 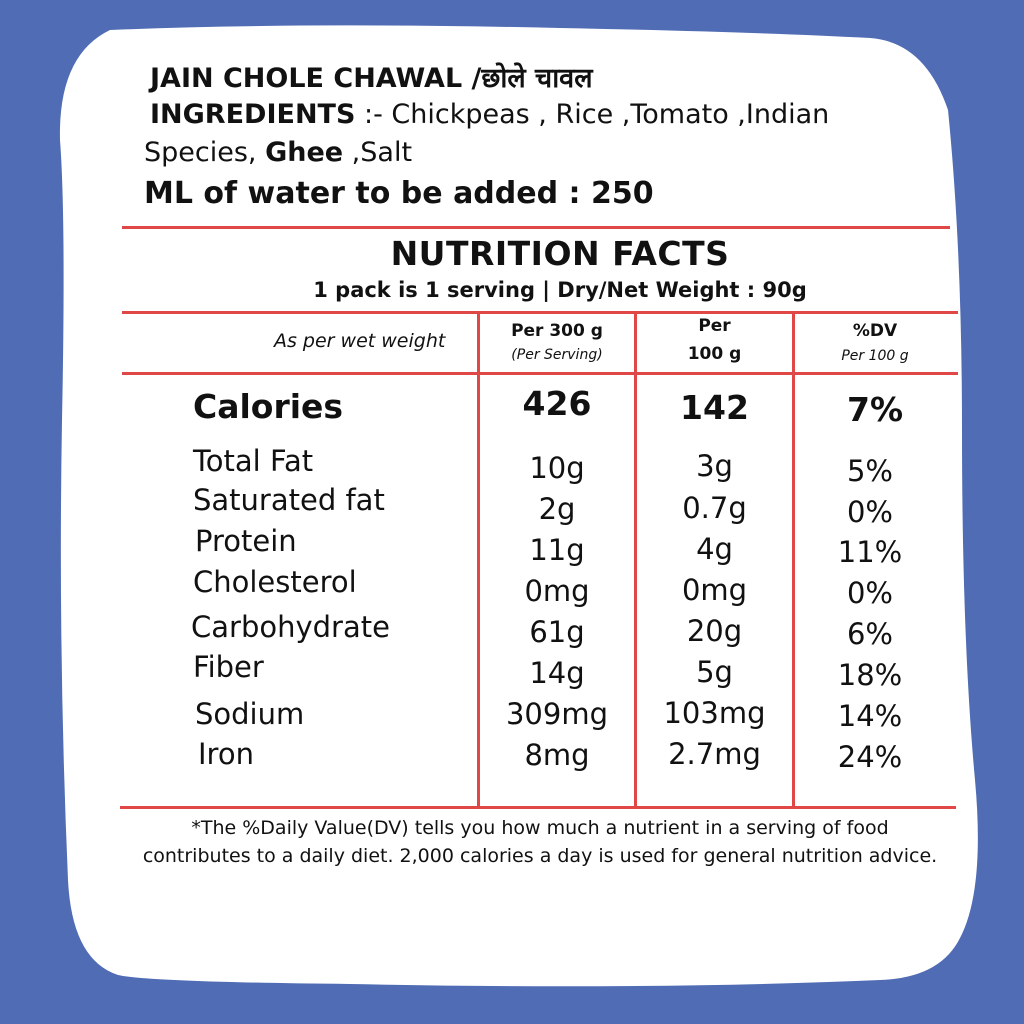 I want to click on calories-label: Calories, so click(x=268, y=406).